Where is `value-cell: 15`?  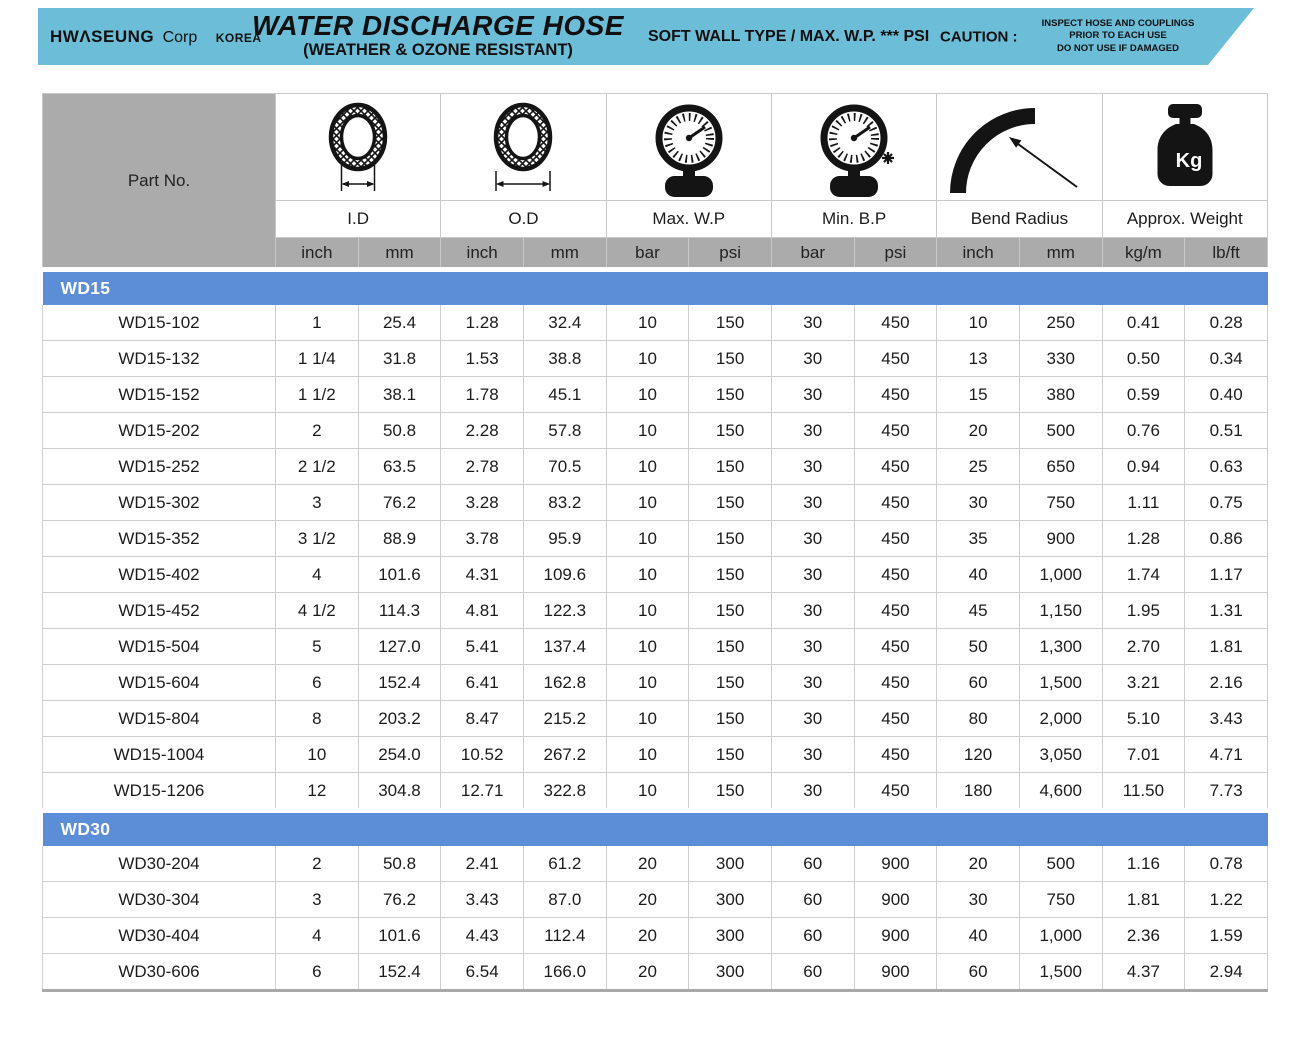
value-cell: 15 is located at coordinates (978, 394).